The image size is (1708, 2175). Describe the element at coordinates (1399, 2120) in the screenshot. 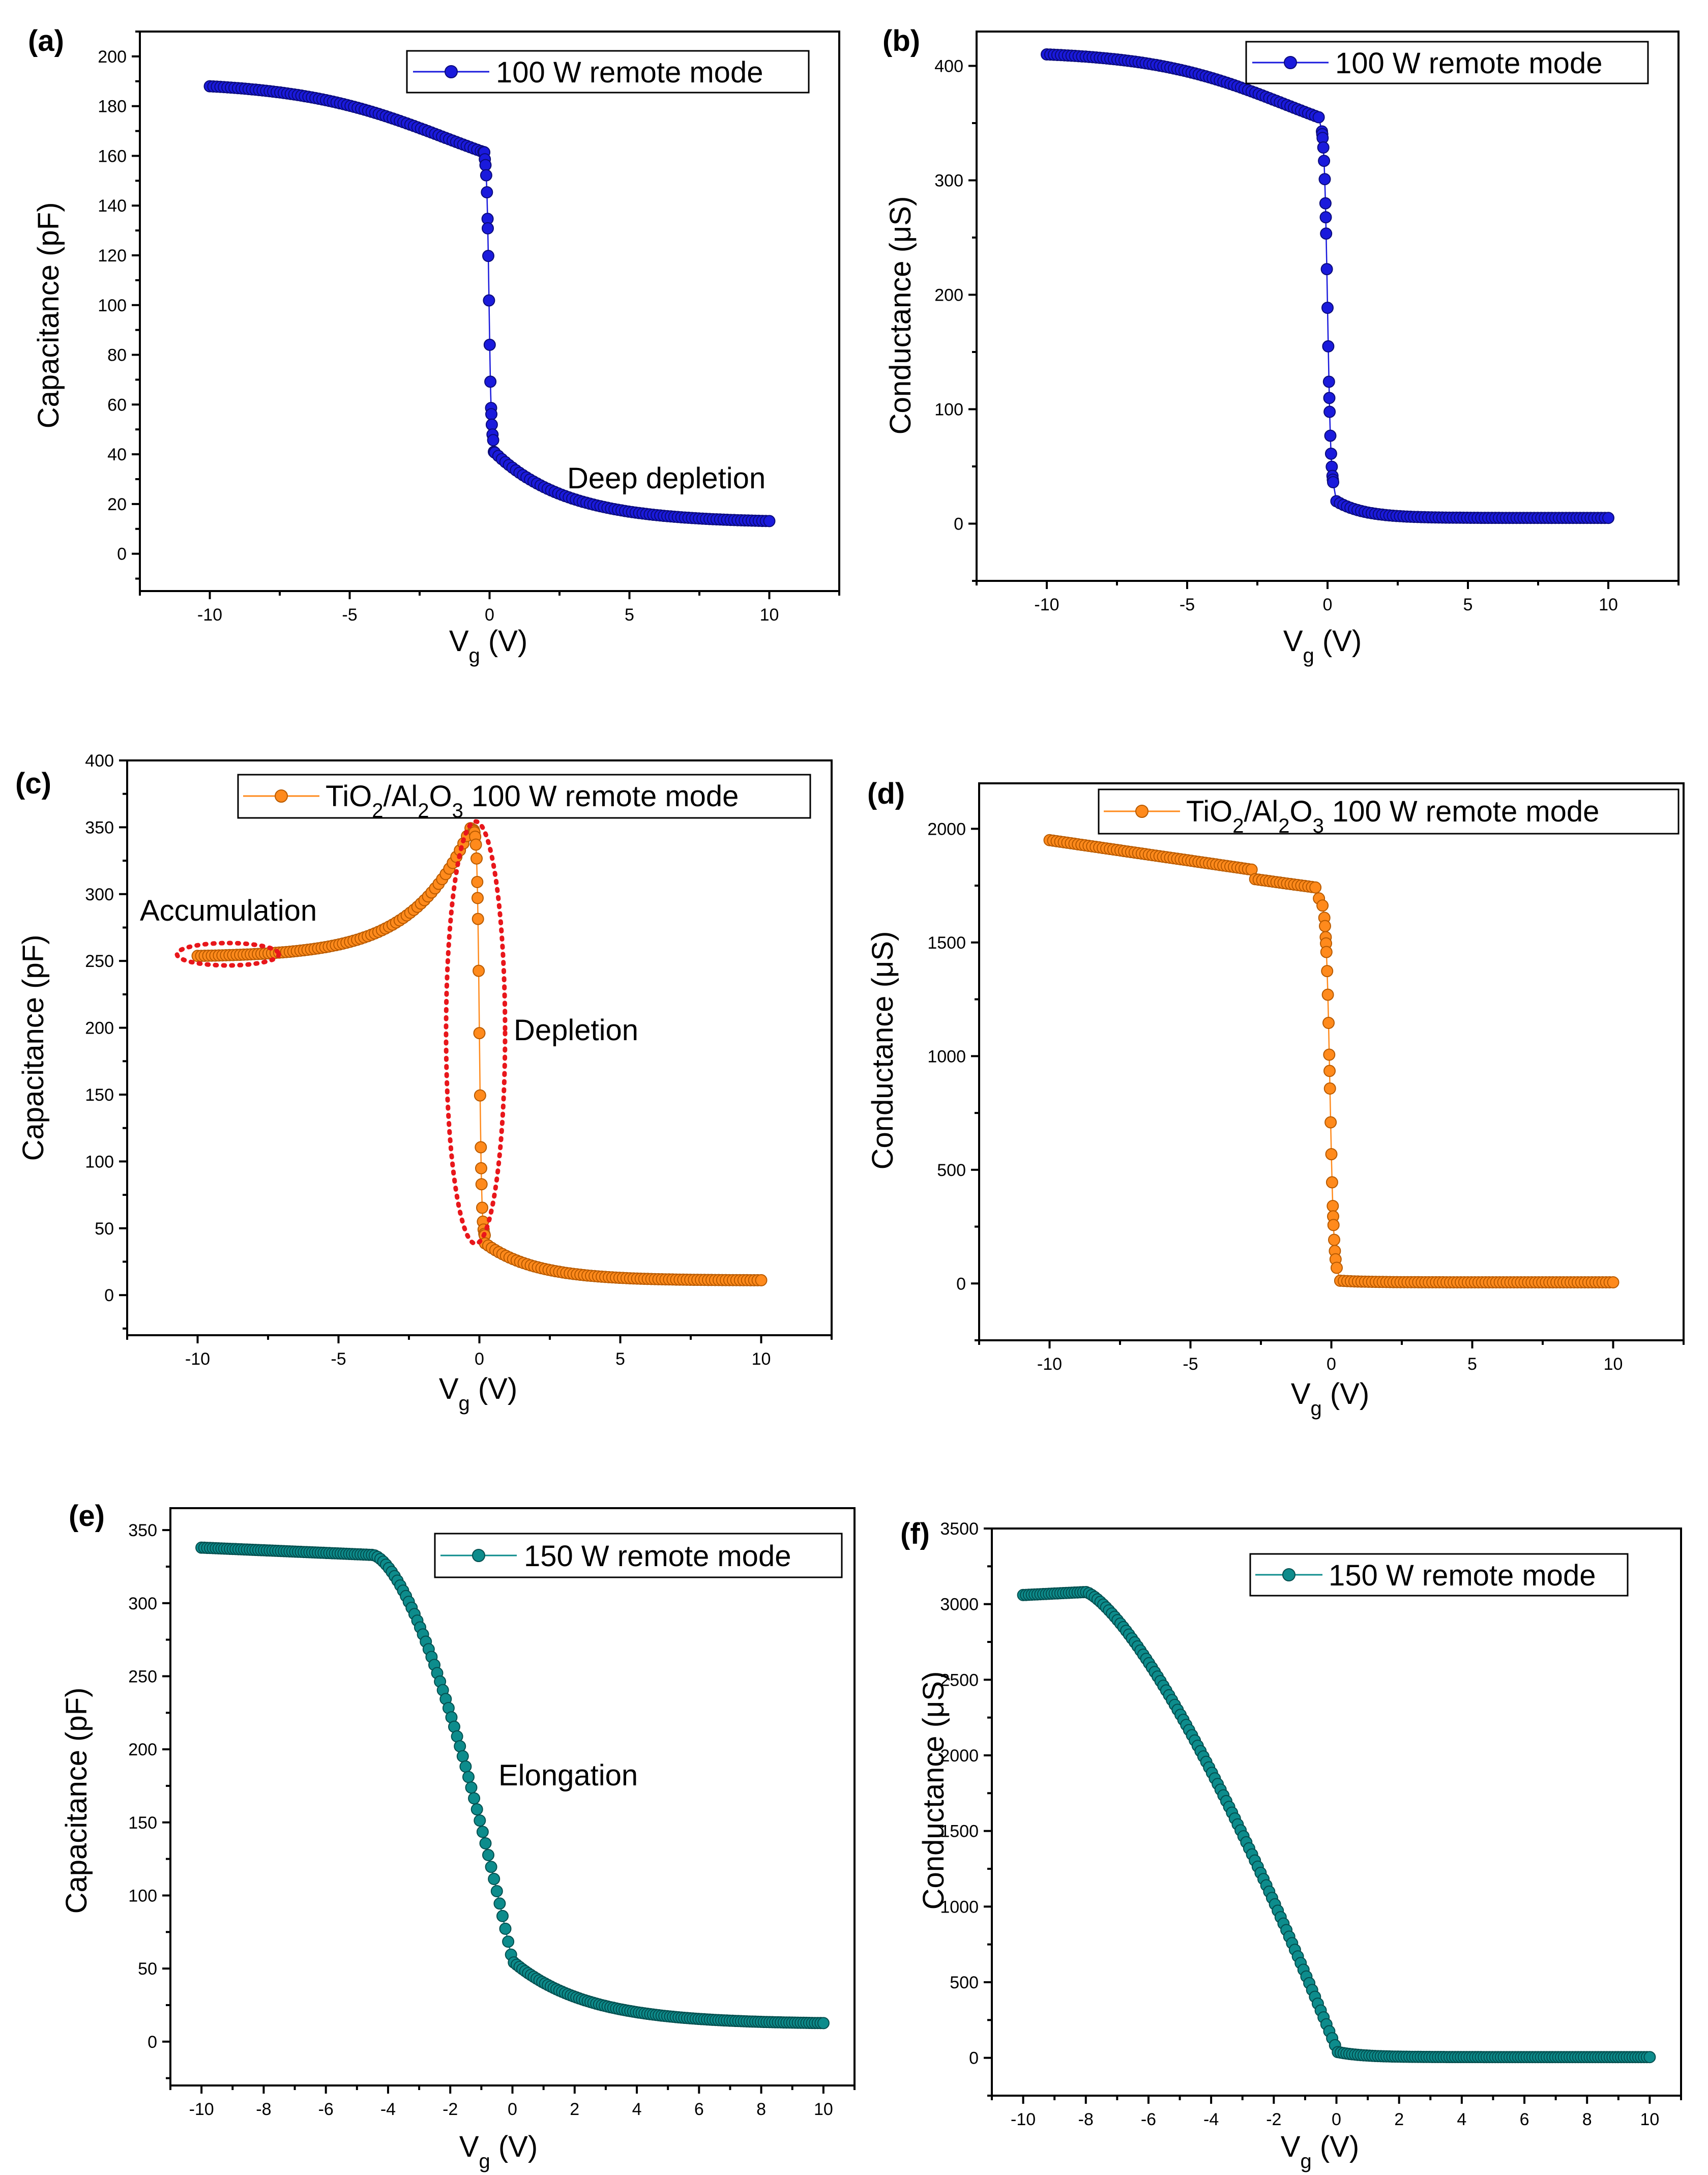

I see `x-tick-label-f: 2` at that location.